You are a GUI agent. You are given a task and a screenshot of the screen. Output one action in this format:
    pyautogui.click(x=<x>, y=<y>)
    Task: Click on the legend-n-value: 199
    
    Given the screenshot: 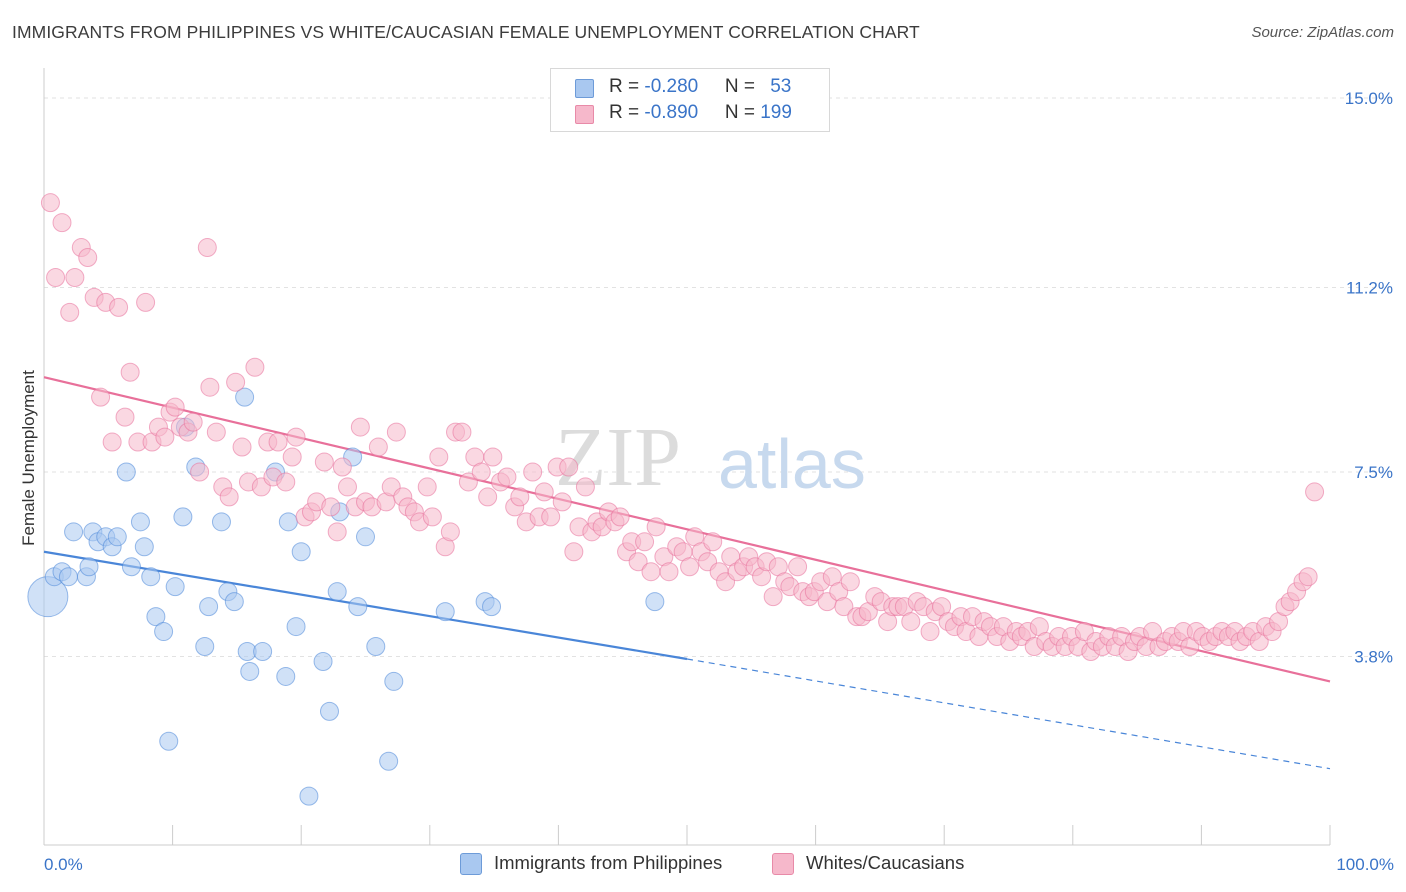 What is the action you would take?
    pyautogui.click(x=776, y=112)
    